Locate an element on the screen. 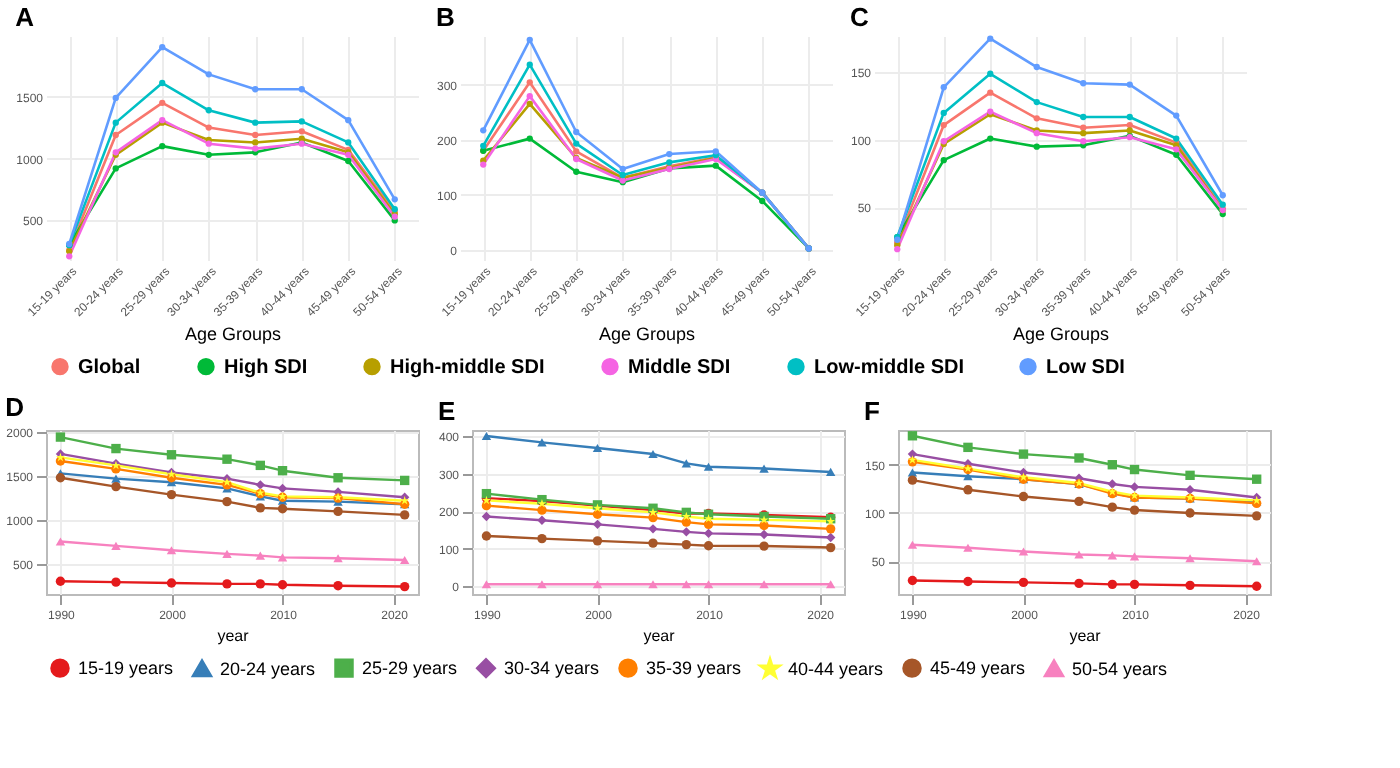 This screenshot has width=1400, height=768. legend-label: 35-39 years is located at coordinates (694, 668).